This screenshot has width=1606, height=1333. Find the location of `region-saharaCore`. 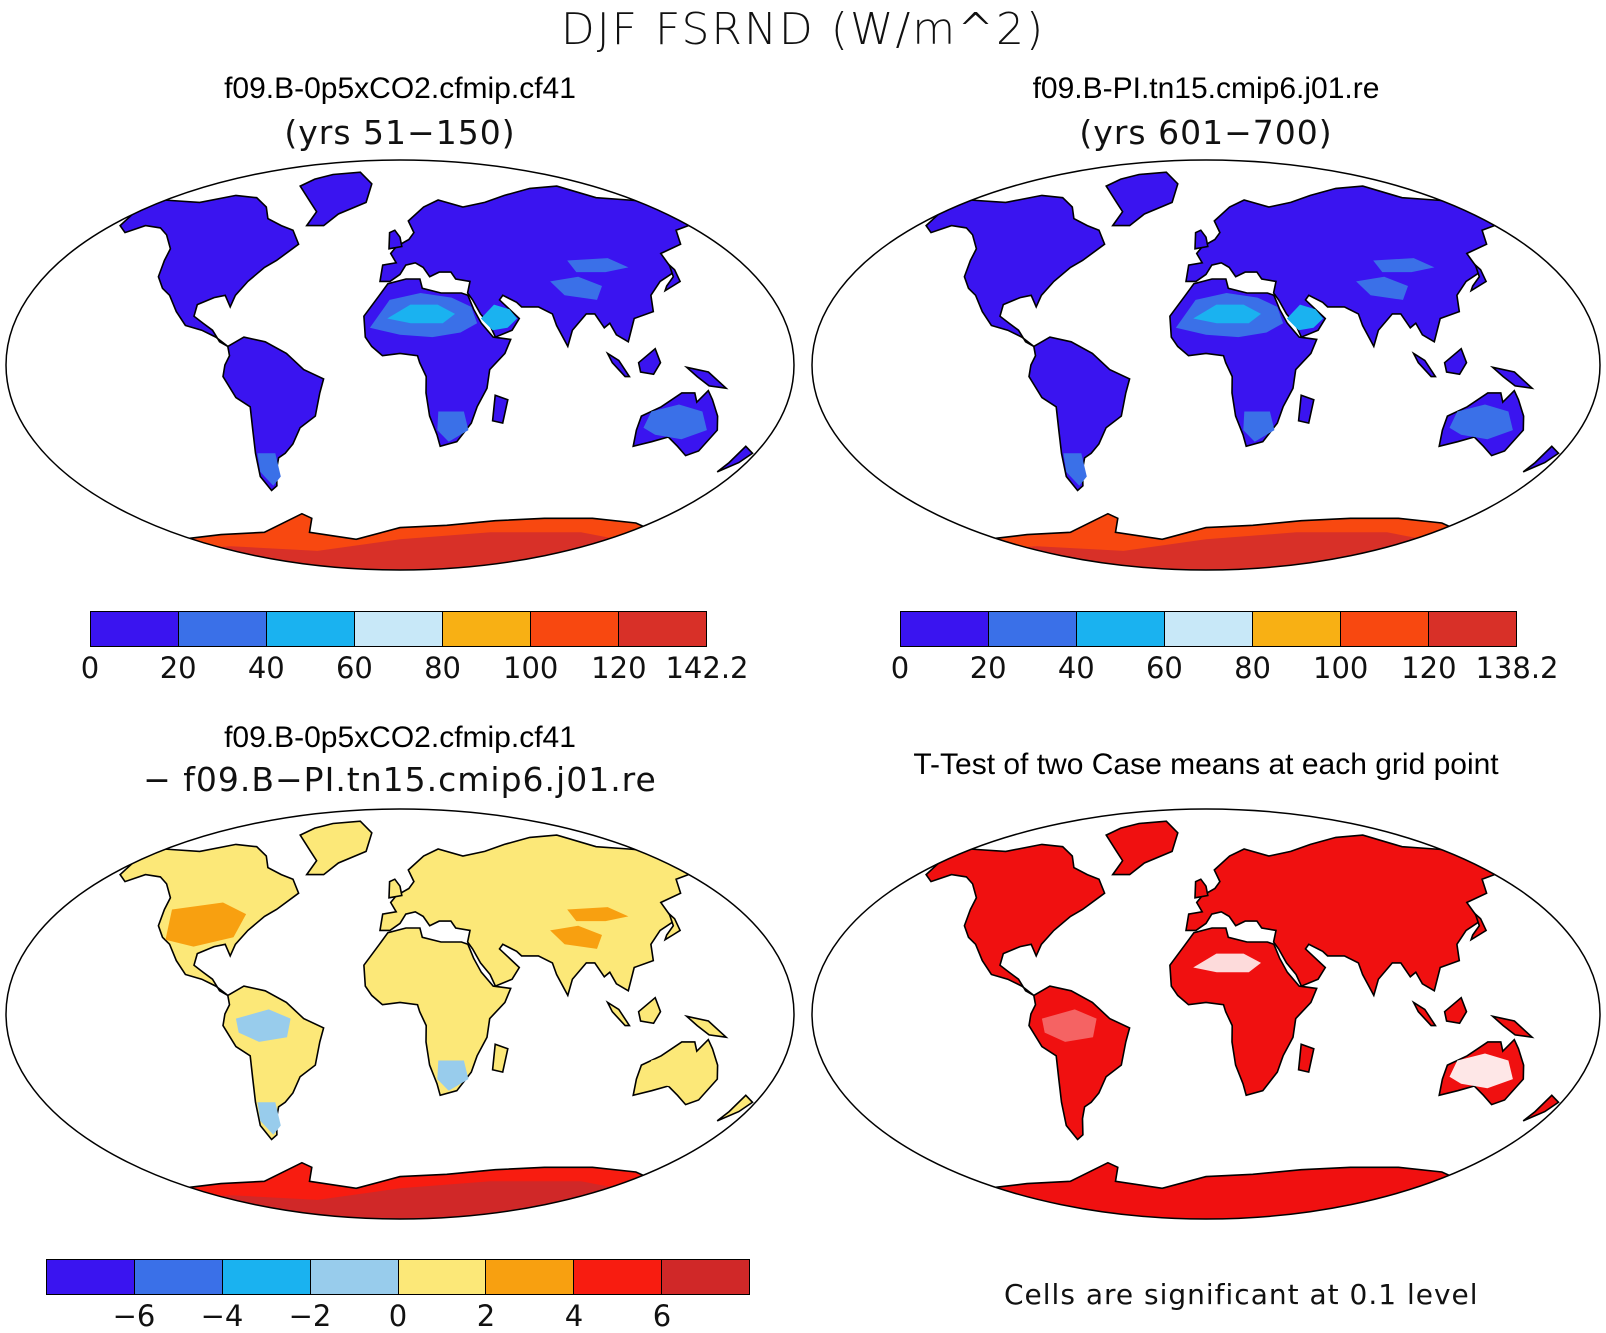

region-saharaCore is located at coordinates (1227, 314).